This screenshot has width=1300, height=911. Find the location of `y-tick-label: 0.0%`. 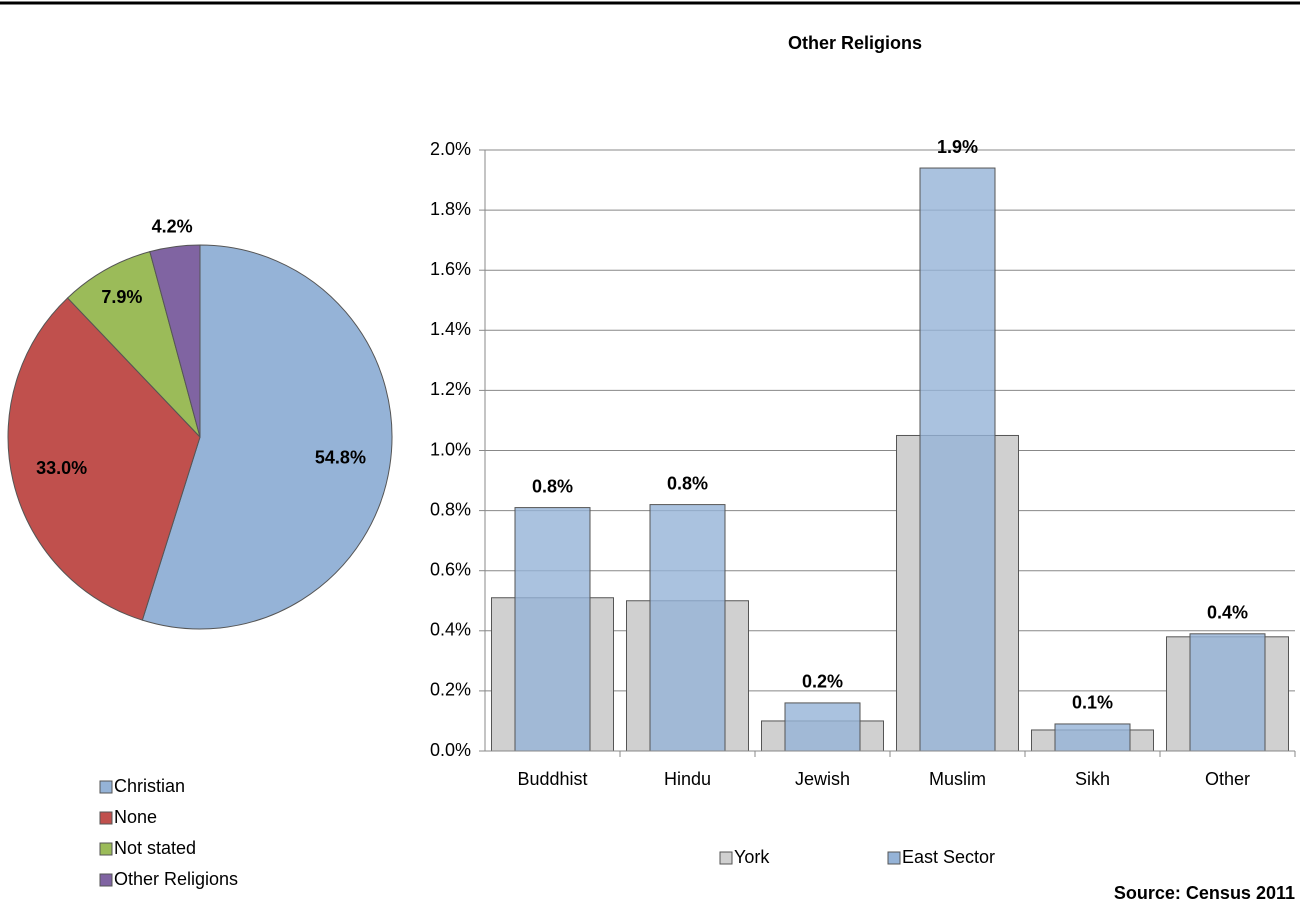

y-tick-label: 0.0% is located at coordinates (450, 750).